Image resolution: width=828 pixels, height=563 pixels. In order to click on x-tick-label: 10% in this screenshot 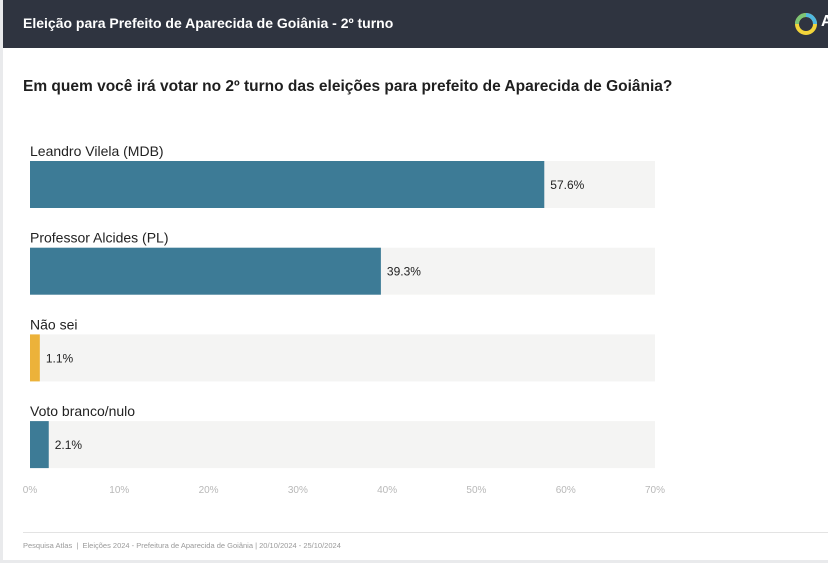, I will do `click(119, 490)`.